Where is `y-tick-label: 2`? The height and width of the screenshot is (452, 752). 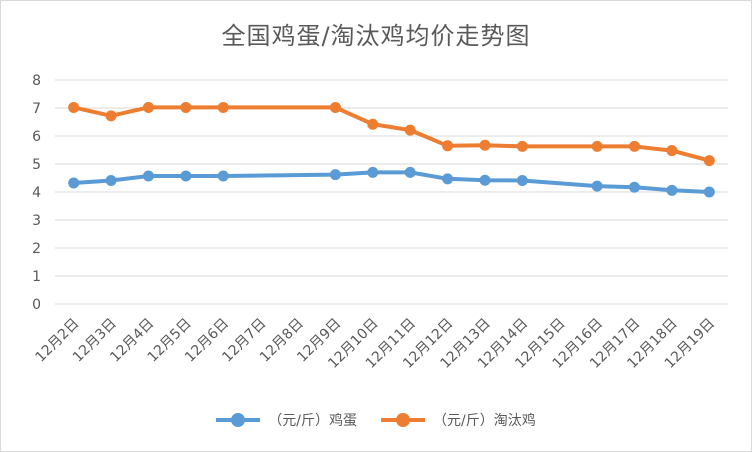 y-tick-label: 2 is located at coordinates (36, 249).